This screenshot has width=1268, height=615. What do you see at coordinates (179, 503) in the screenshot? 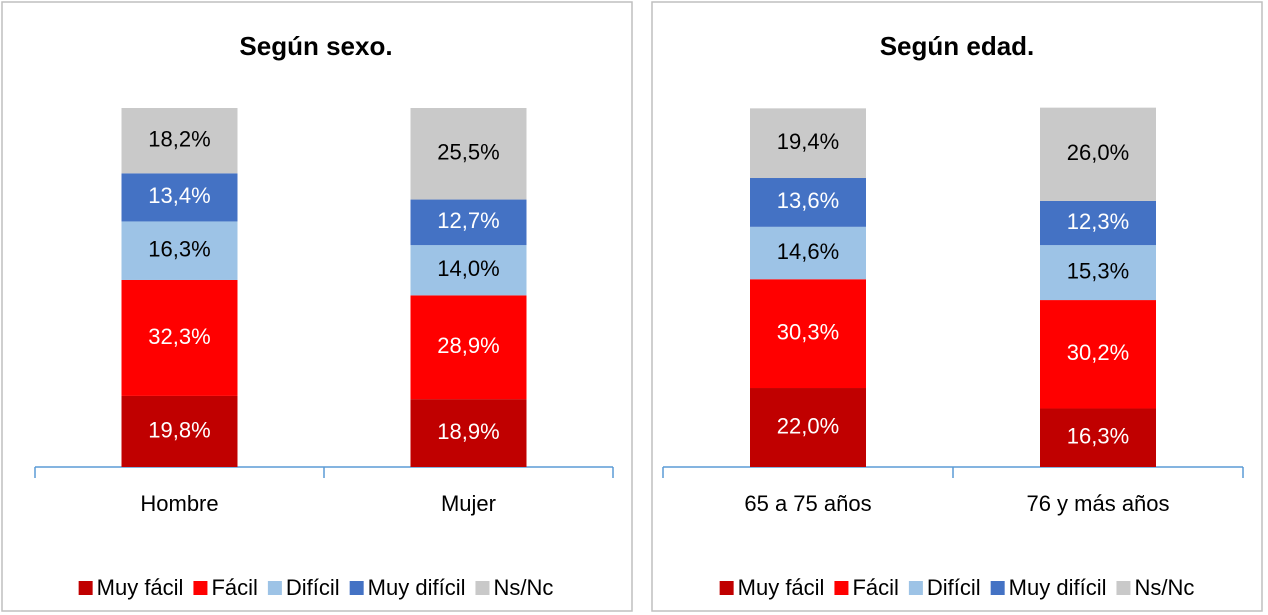
I see `x-tick-label: Hombre` at bounding box center [179, 503].